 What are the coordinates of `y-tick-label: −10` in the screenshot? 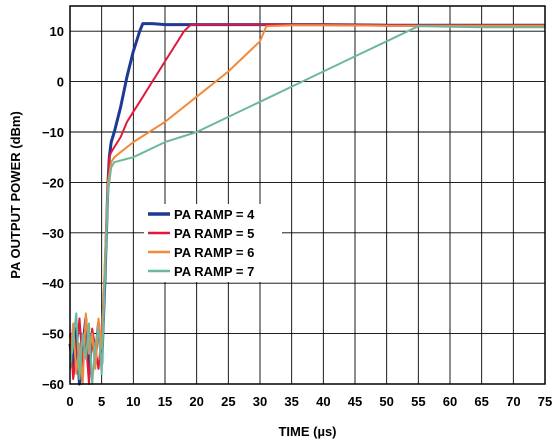 It's located at (53, 132).